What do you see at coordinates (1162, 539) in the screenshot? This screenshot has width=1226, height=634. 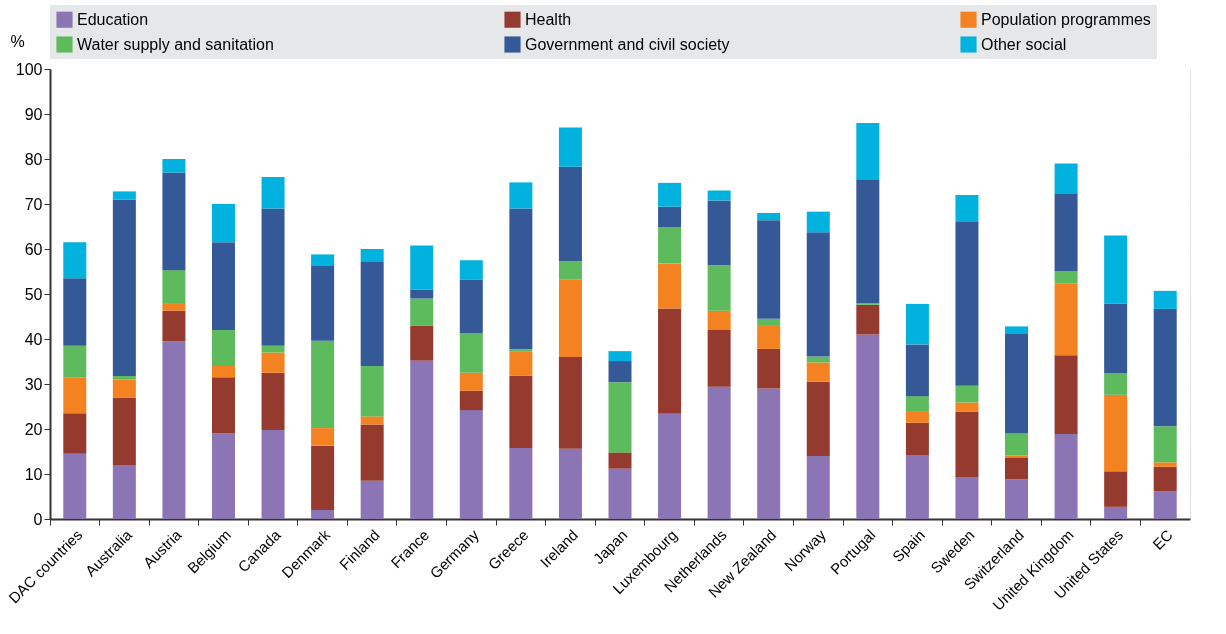 I see `x-tick-label: EC` at bounding box center [1162, 539].